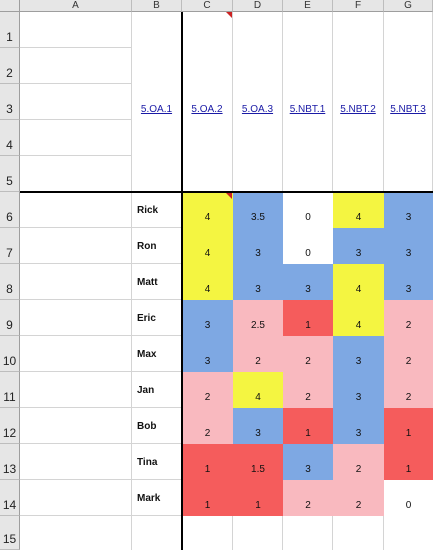  Describe the element at coordinates (10, 102) in the screenshot. I see `row-header-3: 3` at that location.